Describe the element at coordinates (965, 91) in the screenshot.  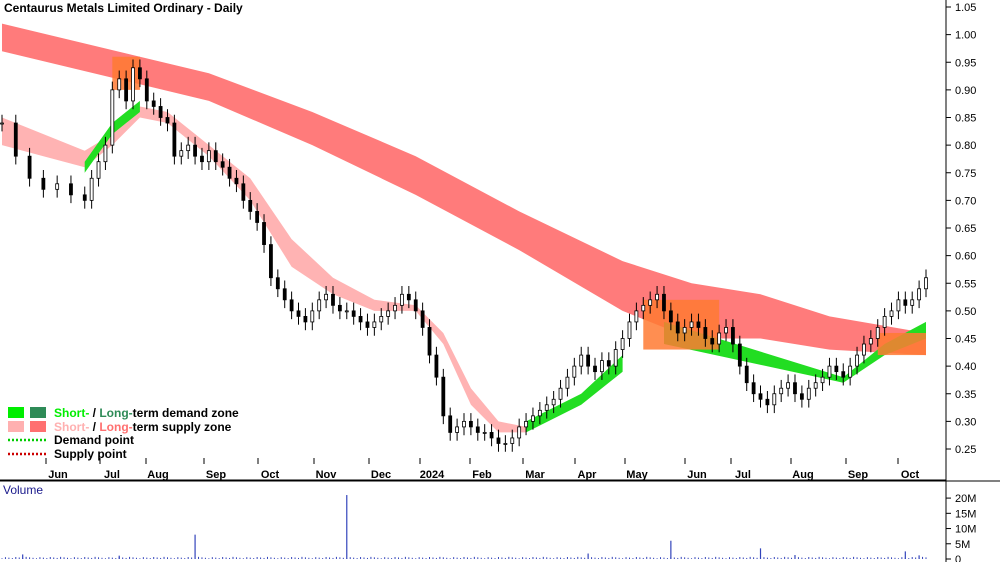
I see `y-tick-label: 0.90` at that location.